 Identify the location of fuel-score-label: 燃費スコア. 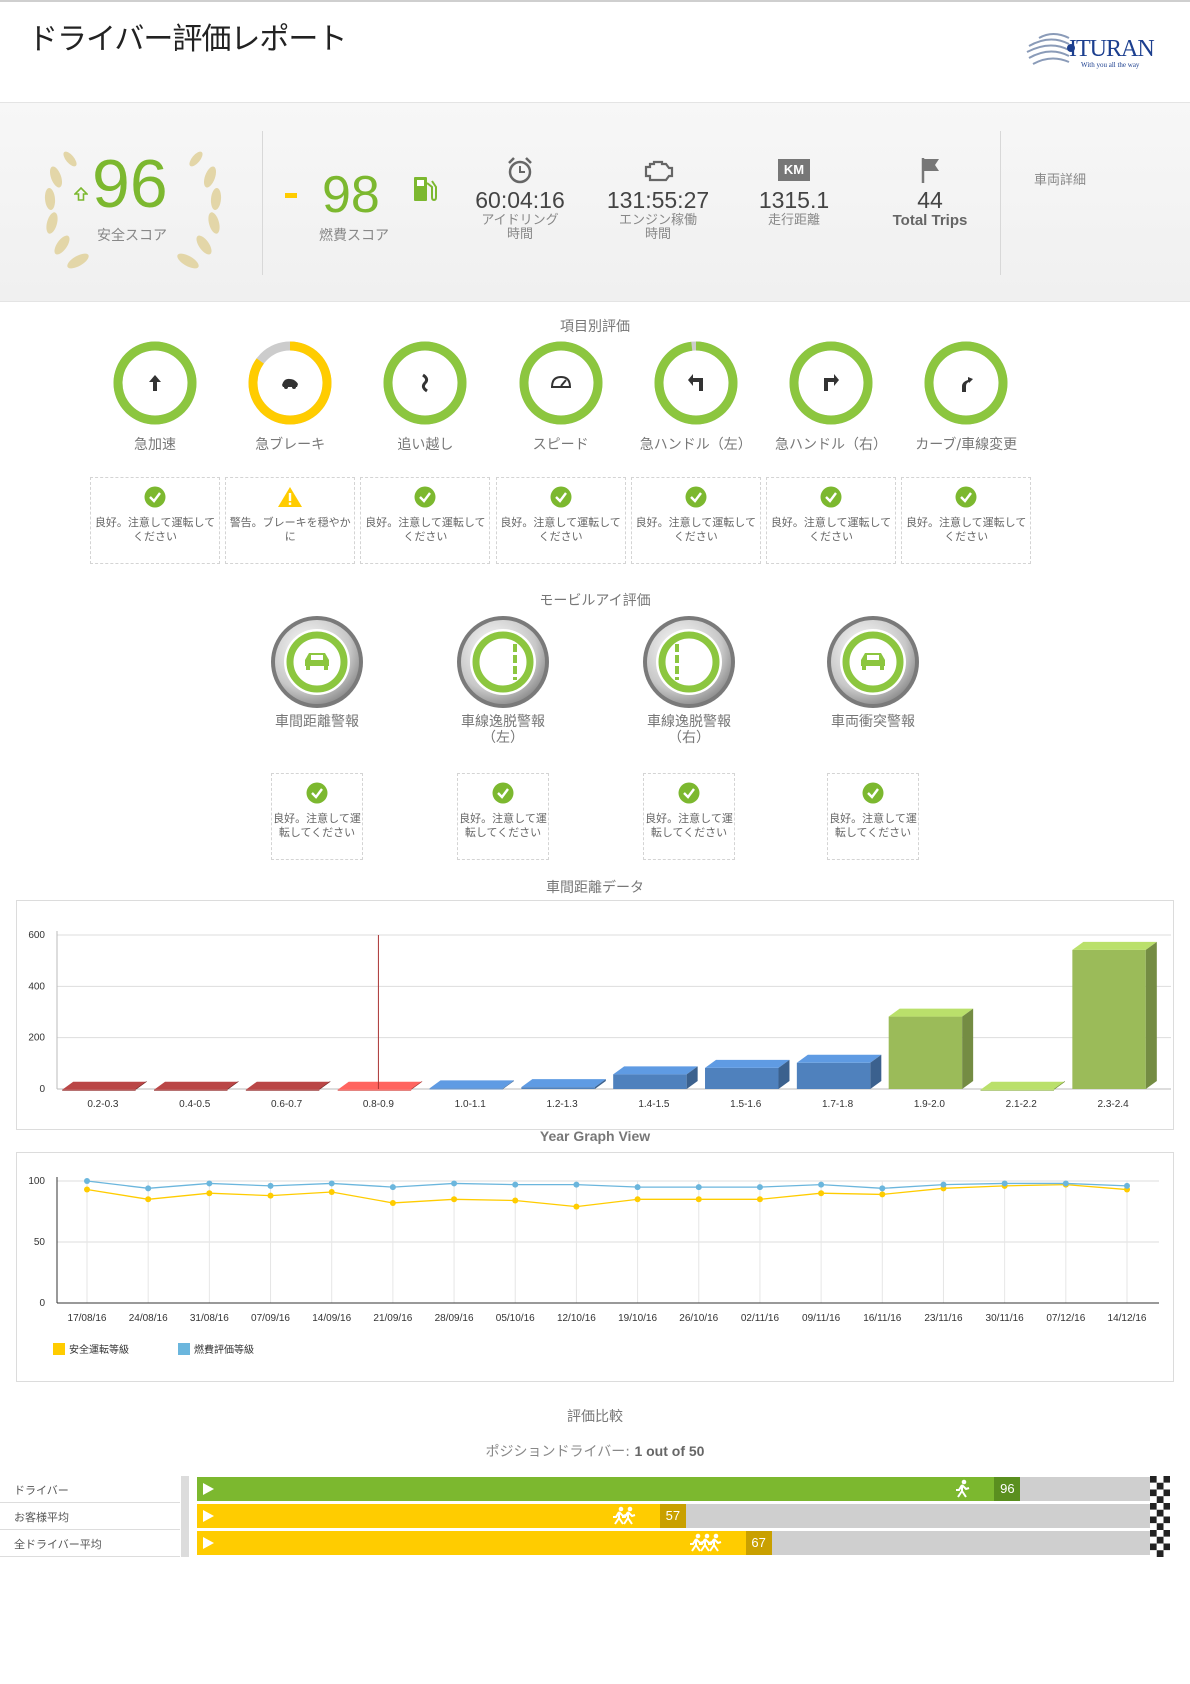
(354, 236).